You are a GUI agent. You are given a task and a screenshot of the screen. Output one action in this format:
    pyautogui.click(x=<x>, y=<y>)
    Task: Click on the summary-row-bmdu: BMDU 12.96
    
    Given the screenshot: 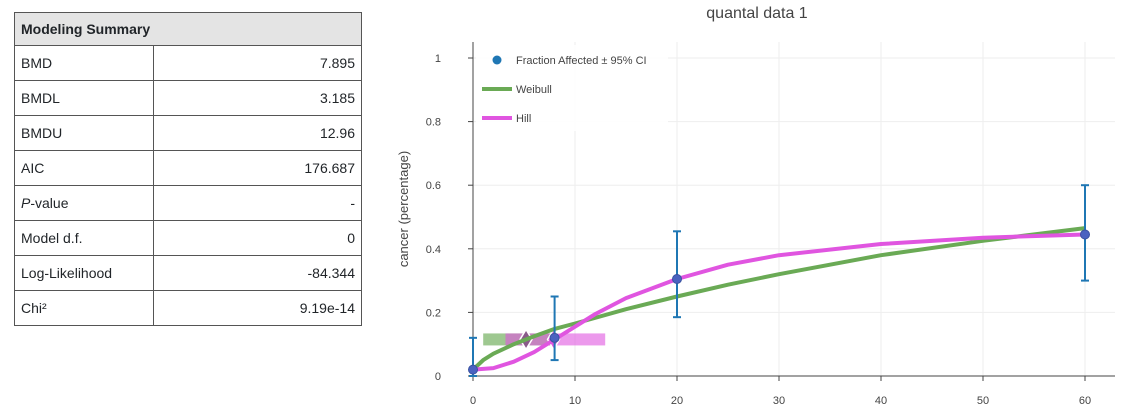 What is the action you would take?
    pyautogui.click(x=188, y=133)
    